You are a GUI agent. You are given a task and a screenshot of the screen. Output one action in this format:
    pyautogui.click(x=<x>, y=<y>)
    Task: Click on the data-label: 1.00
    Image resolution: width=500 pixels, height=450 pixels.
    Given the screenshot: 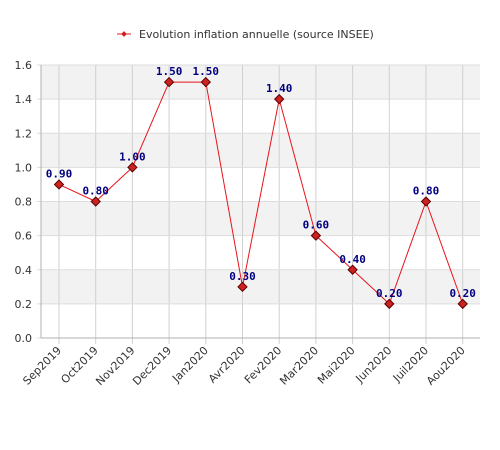 What is the action you would take?
    pyautogui.click(x=132, y=156)
    